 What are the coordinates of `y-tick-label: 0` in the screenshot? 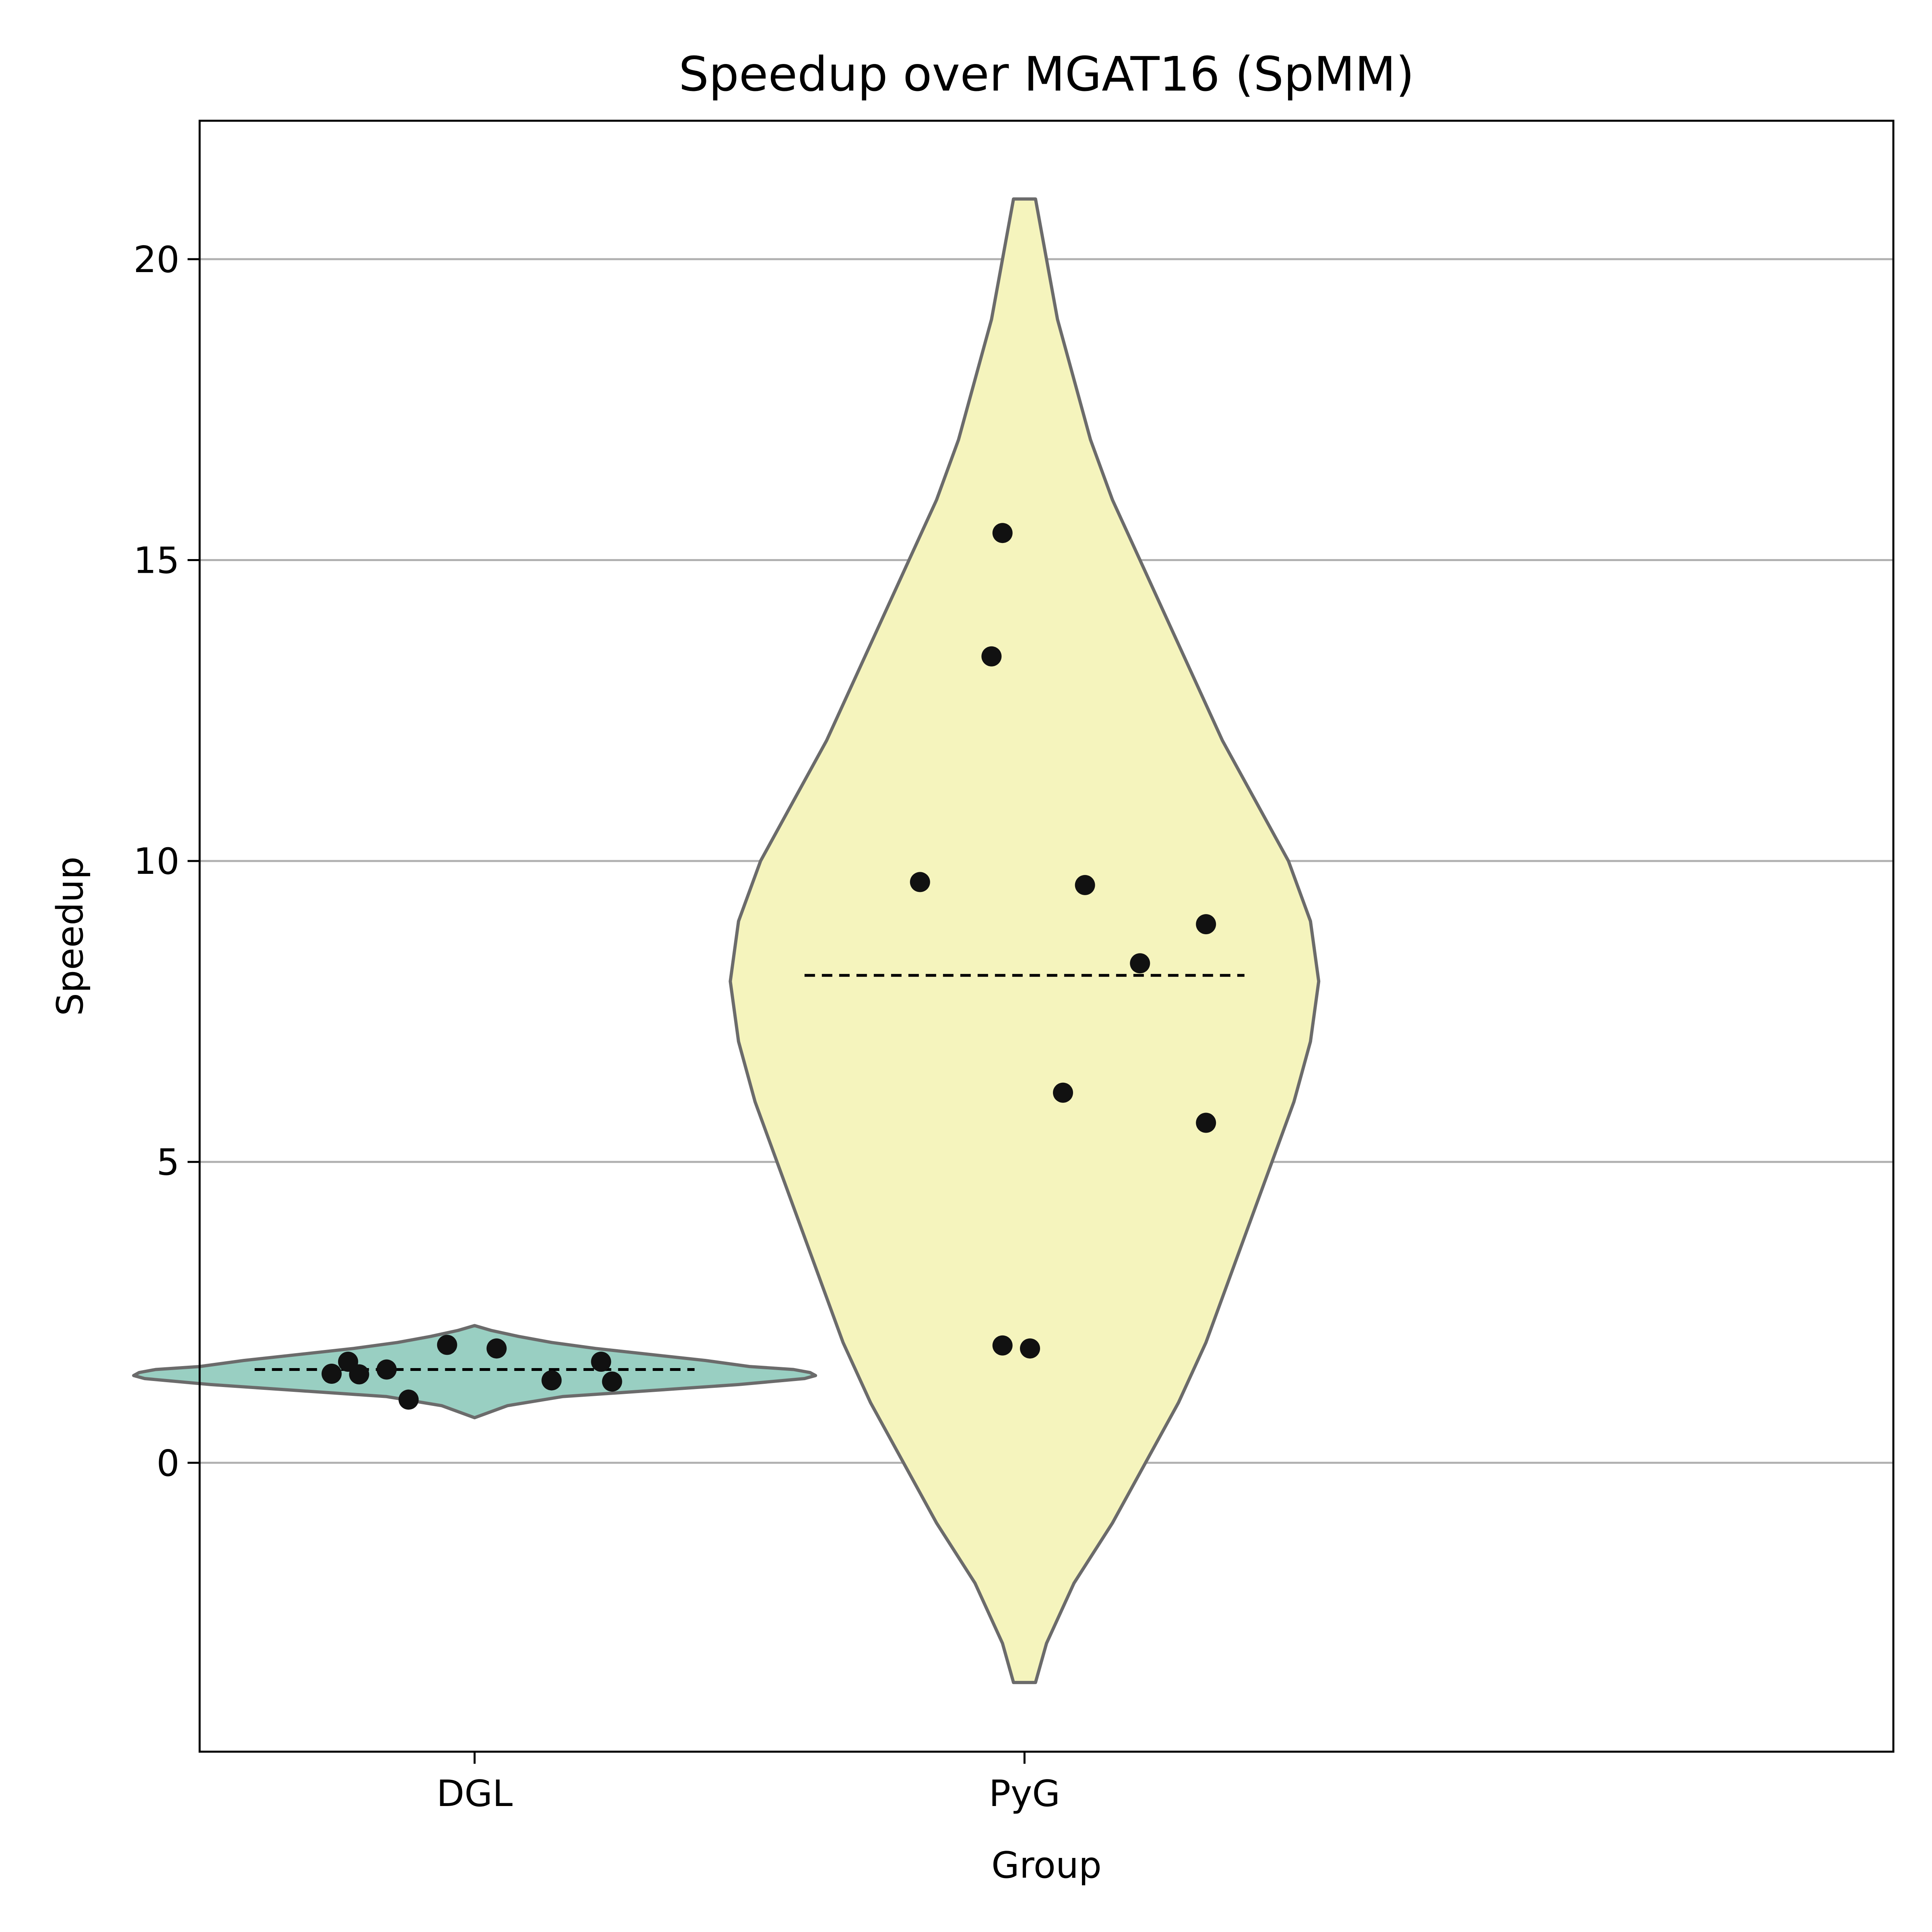 It's located at (168, 1463).